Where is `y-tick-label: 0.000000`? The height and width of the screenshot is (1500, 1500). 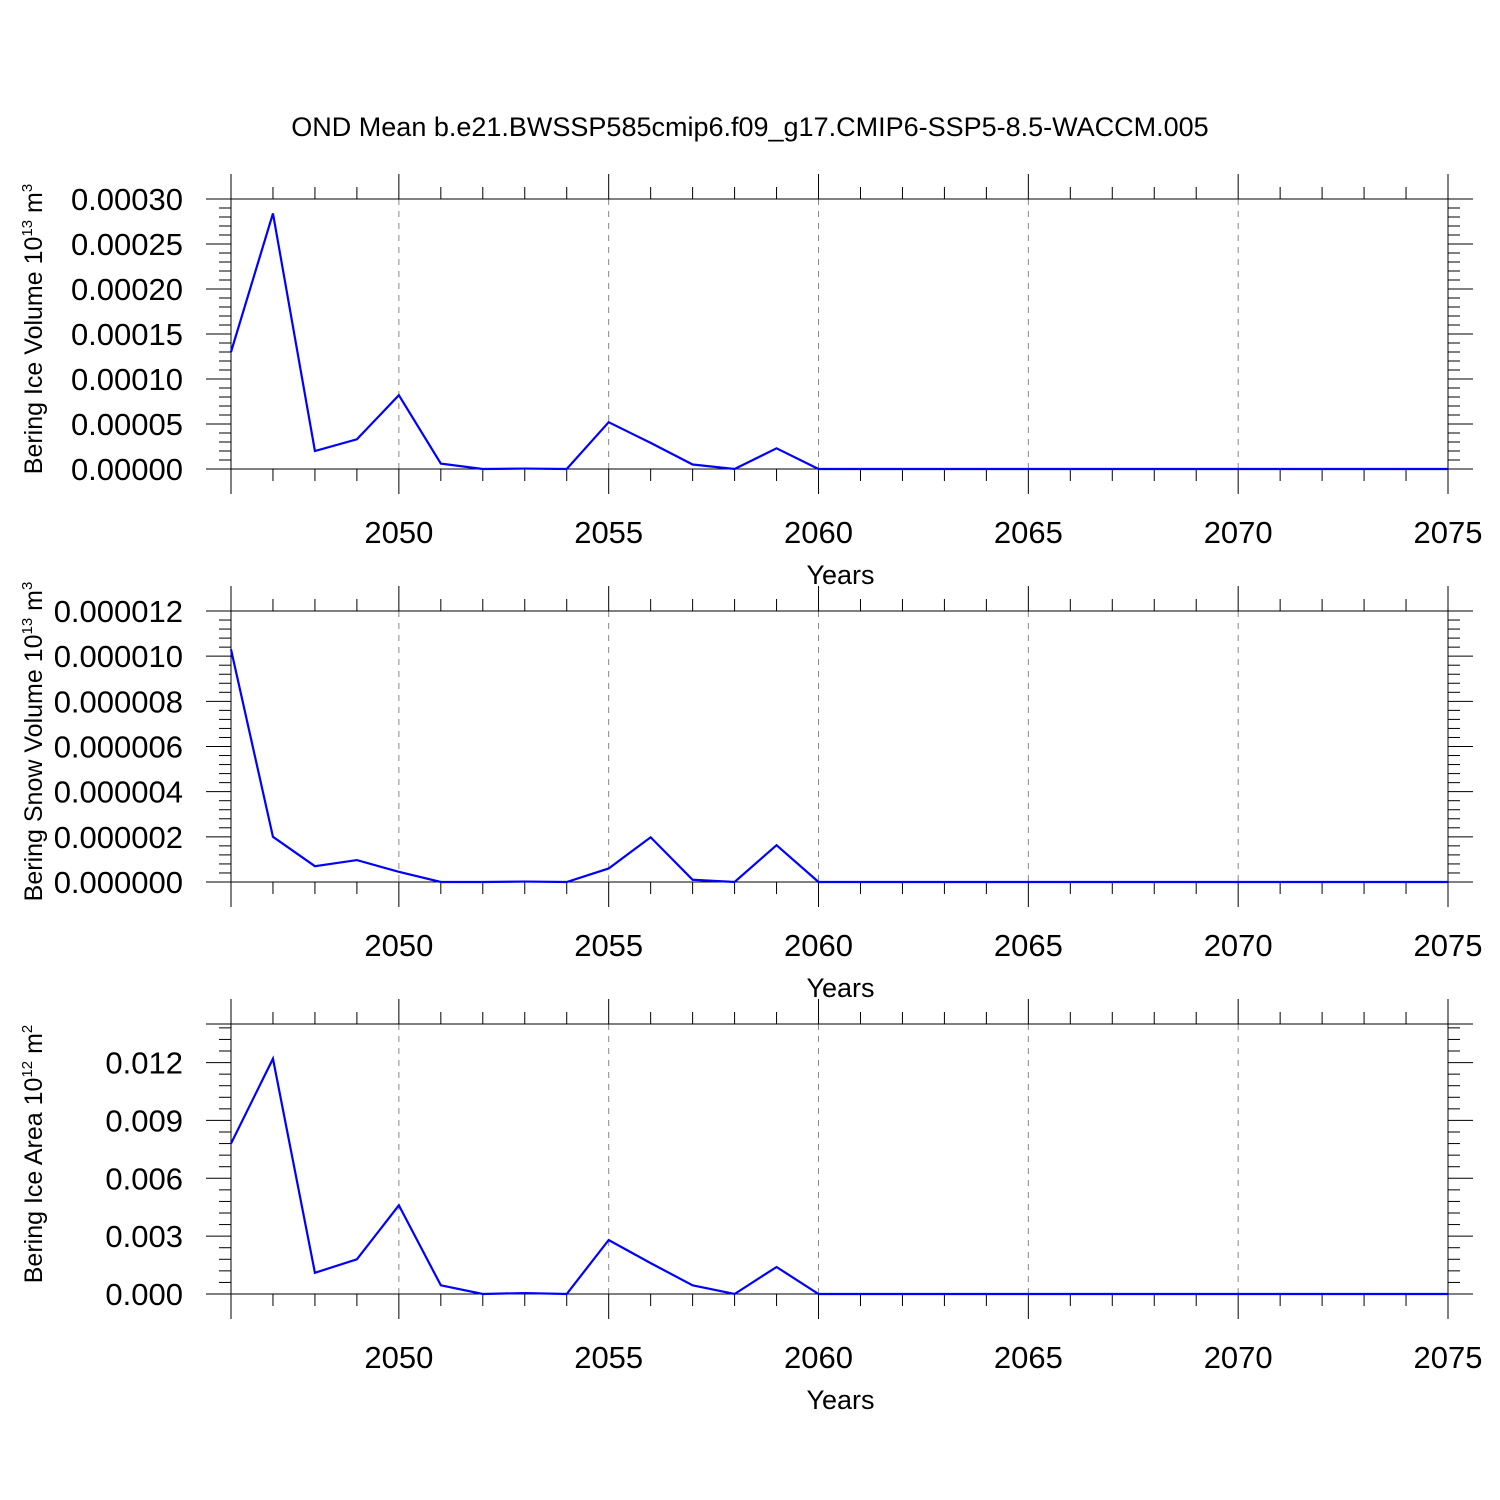 y-tick-label: 0.000000 is located at coordinates (118, 882).